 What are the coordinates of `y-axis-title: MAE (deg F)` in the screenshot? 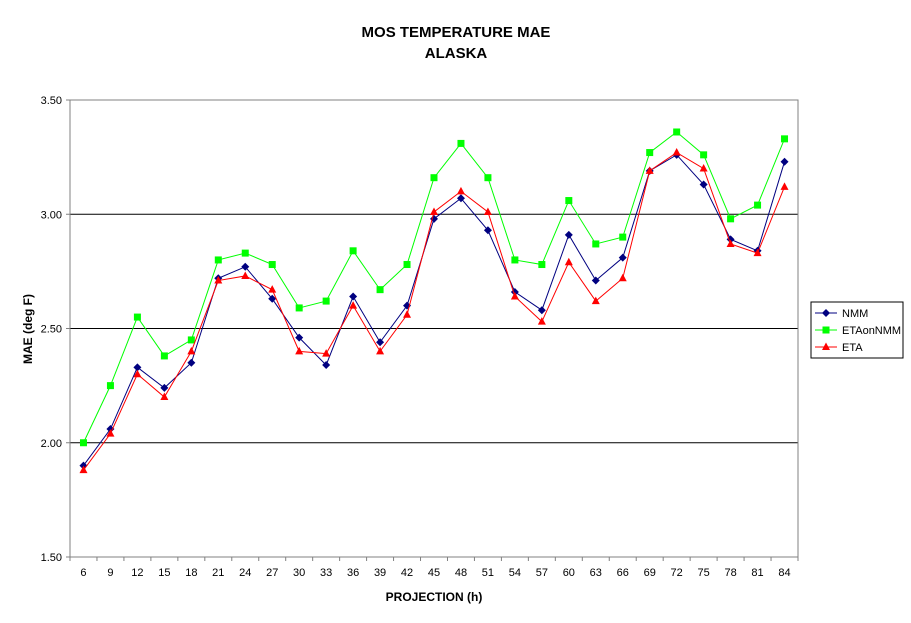 It's located at (28, 329).